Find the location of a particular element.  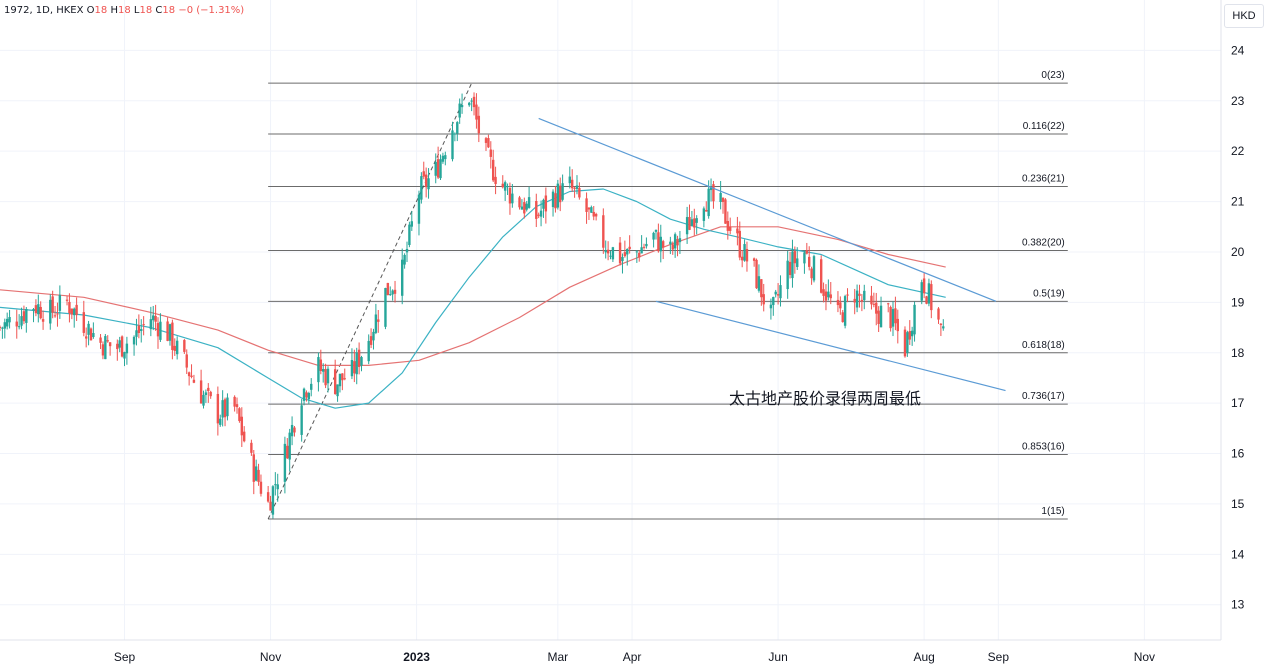

x-tick-label: Nov is located at coordinates (270, 657).